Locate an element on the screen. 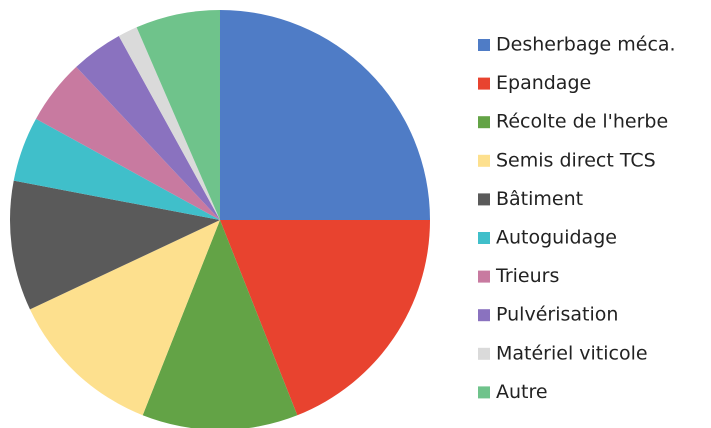 Image resolution: width=711 pixels, height=428 pixels. legend-label: Matériel viticole is located at coordinates (572, 353).